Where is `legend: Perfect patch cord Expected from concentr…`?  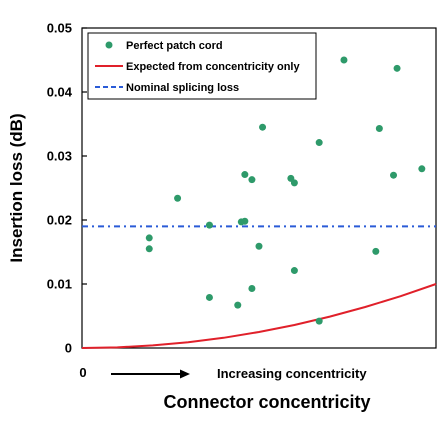 legend: Perfect patch cord Expected from concentr… is located at coordinates (202, 66).